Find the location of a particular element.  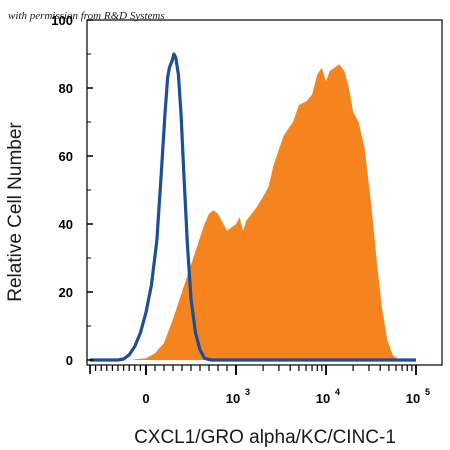

credit-text: with permission from R&D Systems is located at coordinates (86, 16).